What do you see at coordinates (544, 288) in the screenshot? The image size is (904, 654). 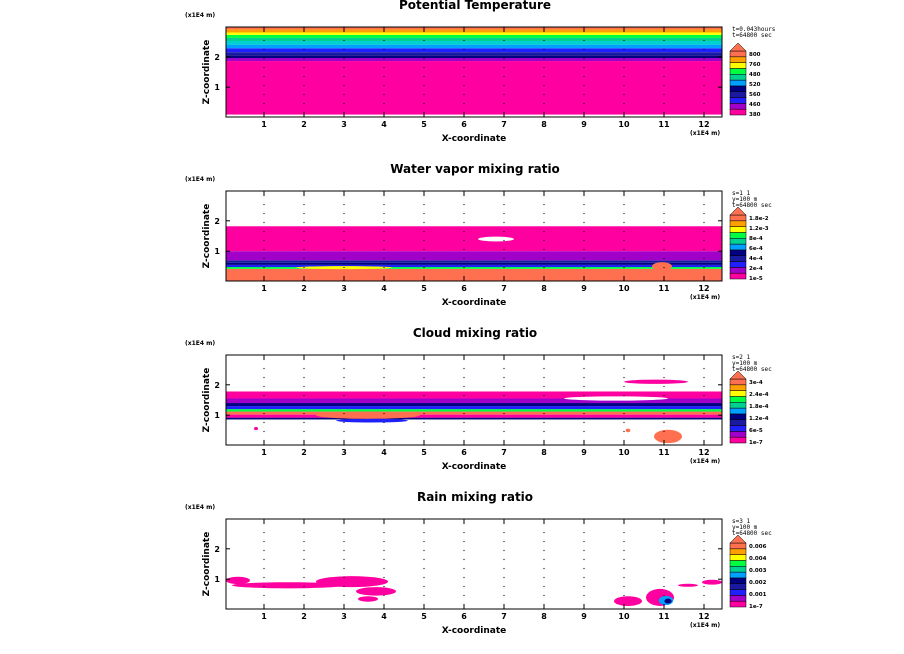 I see `x-tick-label: 8` at bounding box center [544, 288].